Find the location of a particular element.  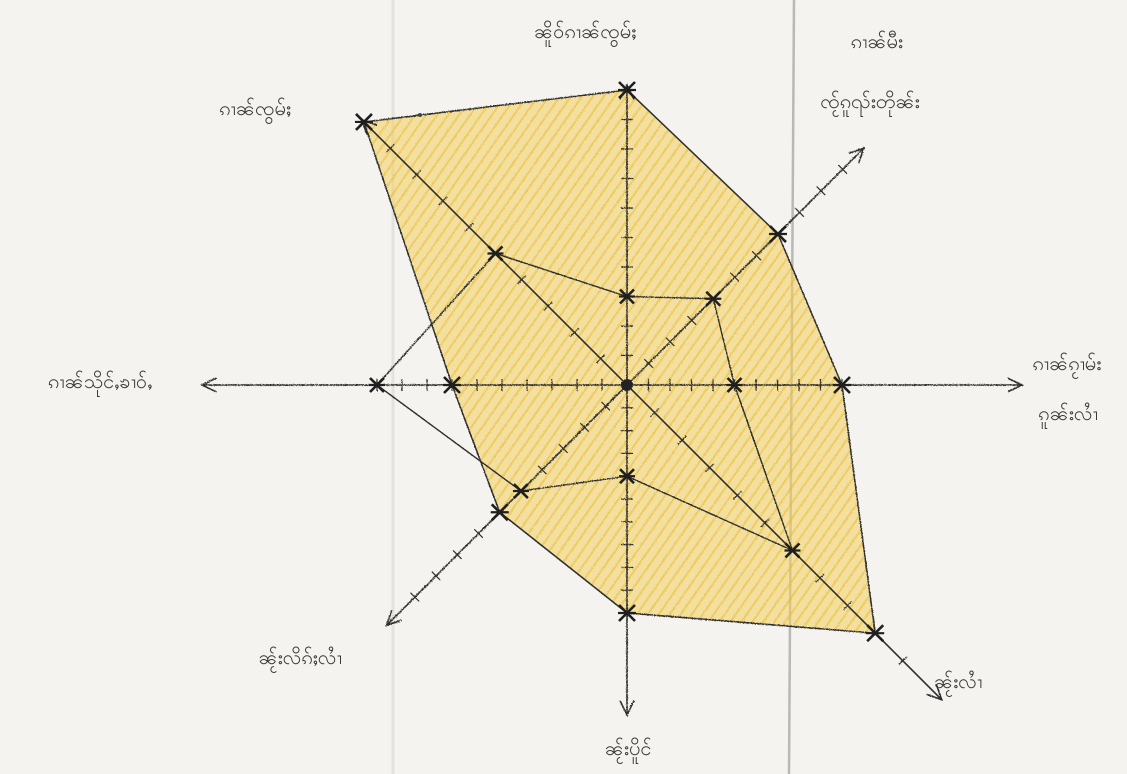

arrowhead-right is located at coordinates (1015, 385).